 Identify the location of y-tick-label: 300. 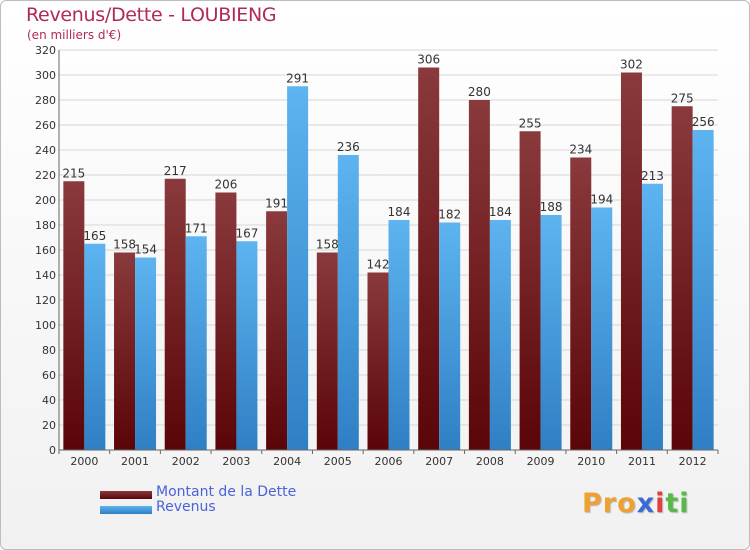
(45, 75).